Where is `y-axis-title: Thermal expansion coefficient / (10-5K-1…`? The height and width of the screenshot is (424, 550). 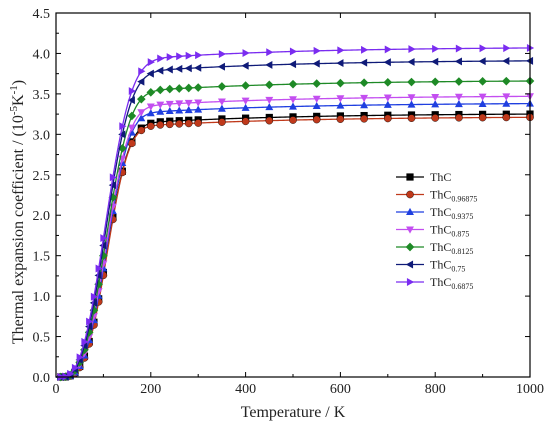 y-axis-title: Thermal expansion coefficient / (10-5K-1… is located at coordinates (17, 212).